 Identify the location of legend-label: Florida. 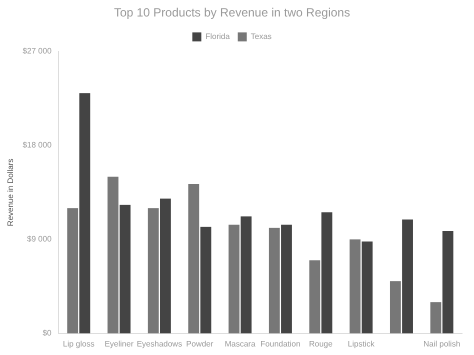
(217, 37).